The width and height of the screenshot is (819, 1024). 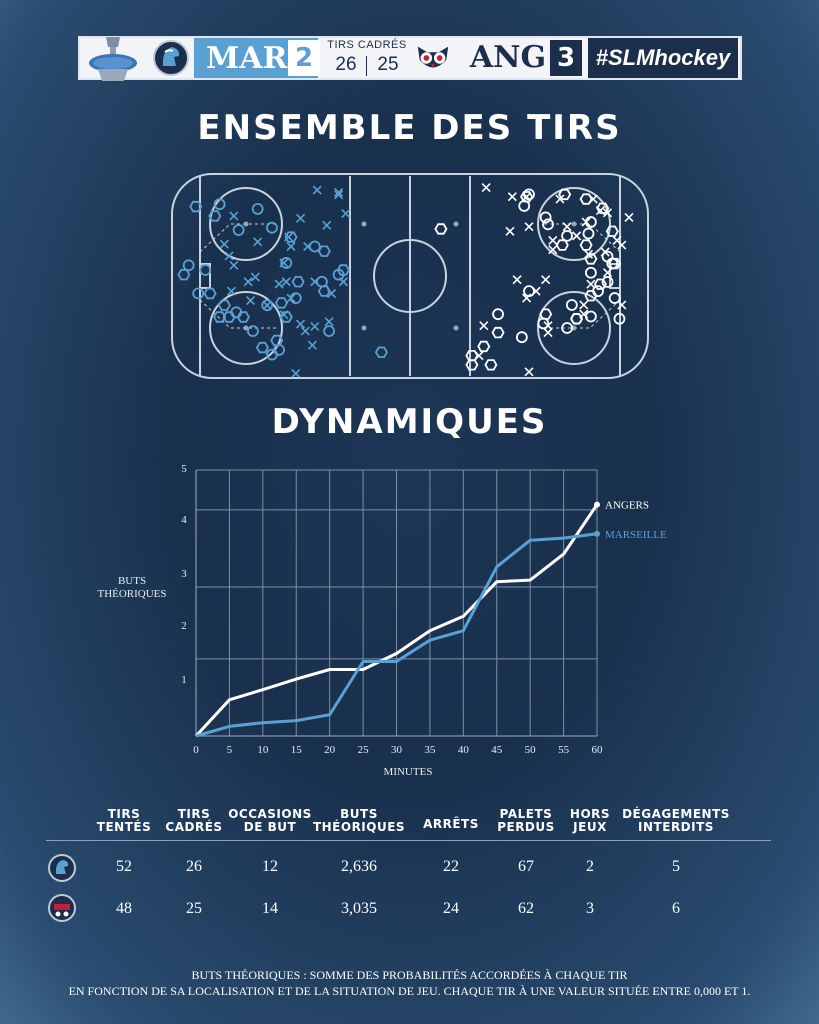 What do you see at coordinates (366, 66) in the screenshot?
I see `shots-divider` at bounding box center [366, 66].